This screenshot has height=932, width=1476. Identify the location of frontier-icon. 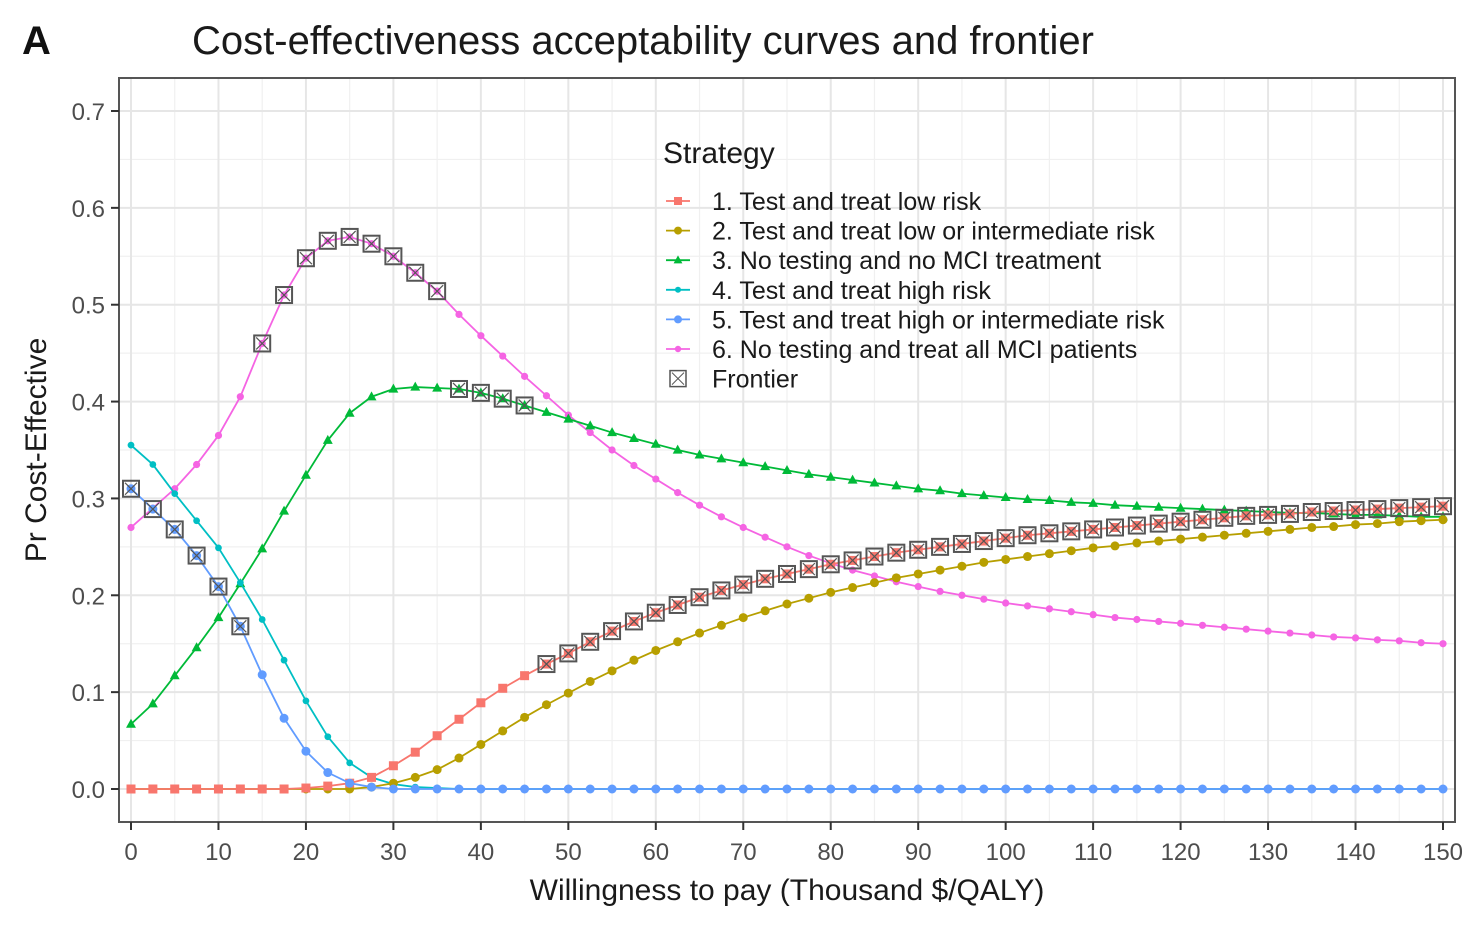
(678, 378).